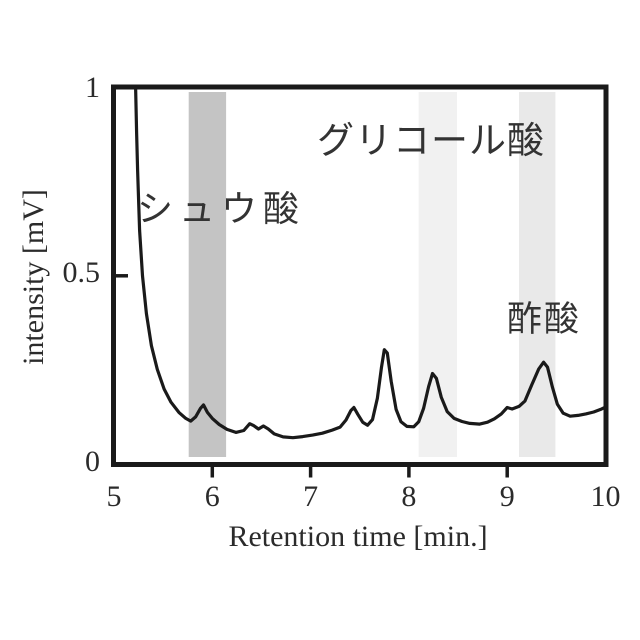  I want to click on highlight-band-oxalic-acid, so click(207, 274).